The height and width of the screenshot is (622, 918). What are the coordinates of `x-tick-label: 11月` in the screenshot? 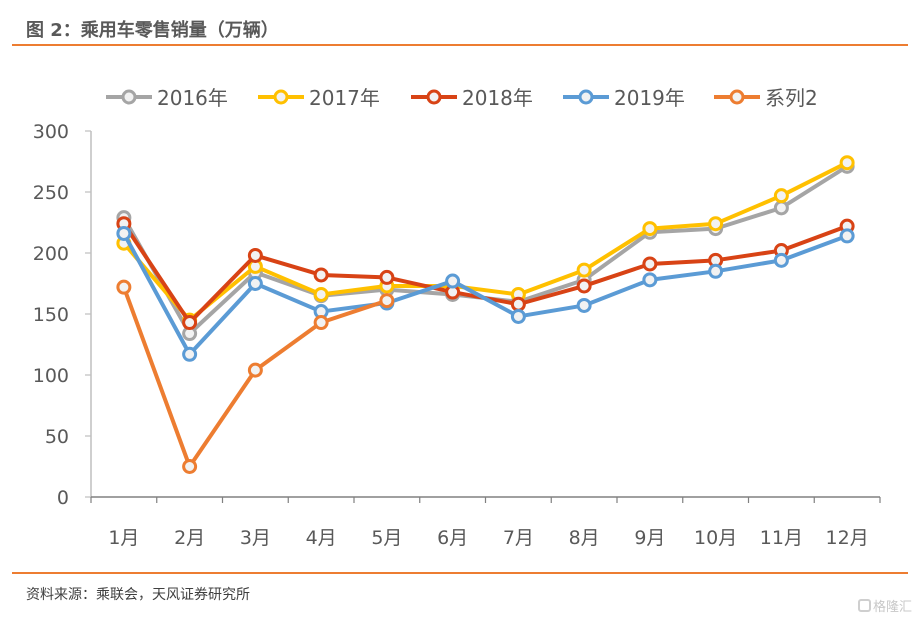 It's located at (781, 538).